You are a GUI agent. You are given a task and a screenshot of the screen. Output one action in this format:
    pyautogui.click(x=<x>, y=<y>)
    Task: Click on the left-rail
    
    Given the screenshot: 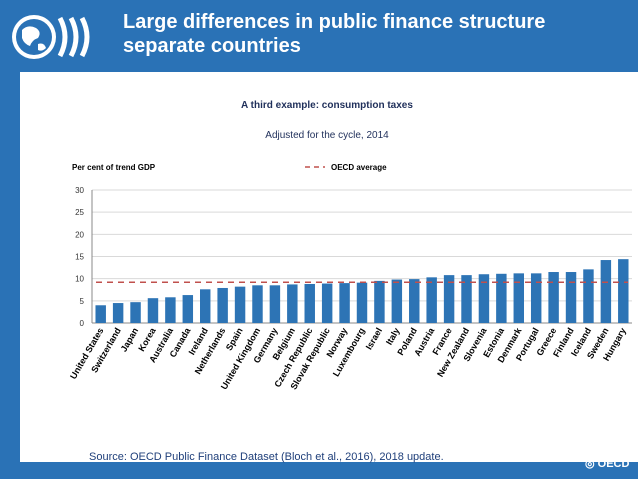 What is the action you would take?
    pyautogui.click(x=10, y=267)
    